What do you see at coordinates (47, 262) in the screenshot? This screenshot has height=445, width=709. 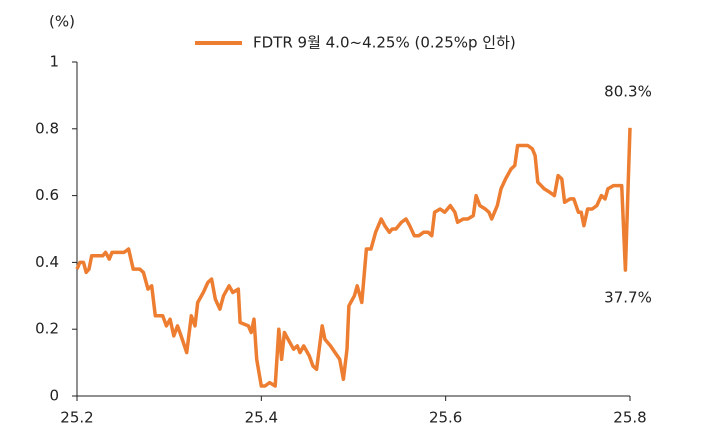 I see `y-tick-label: 0.4` at bounding box center [47, 262].